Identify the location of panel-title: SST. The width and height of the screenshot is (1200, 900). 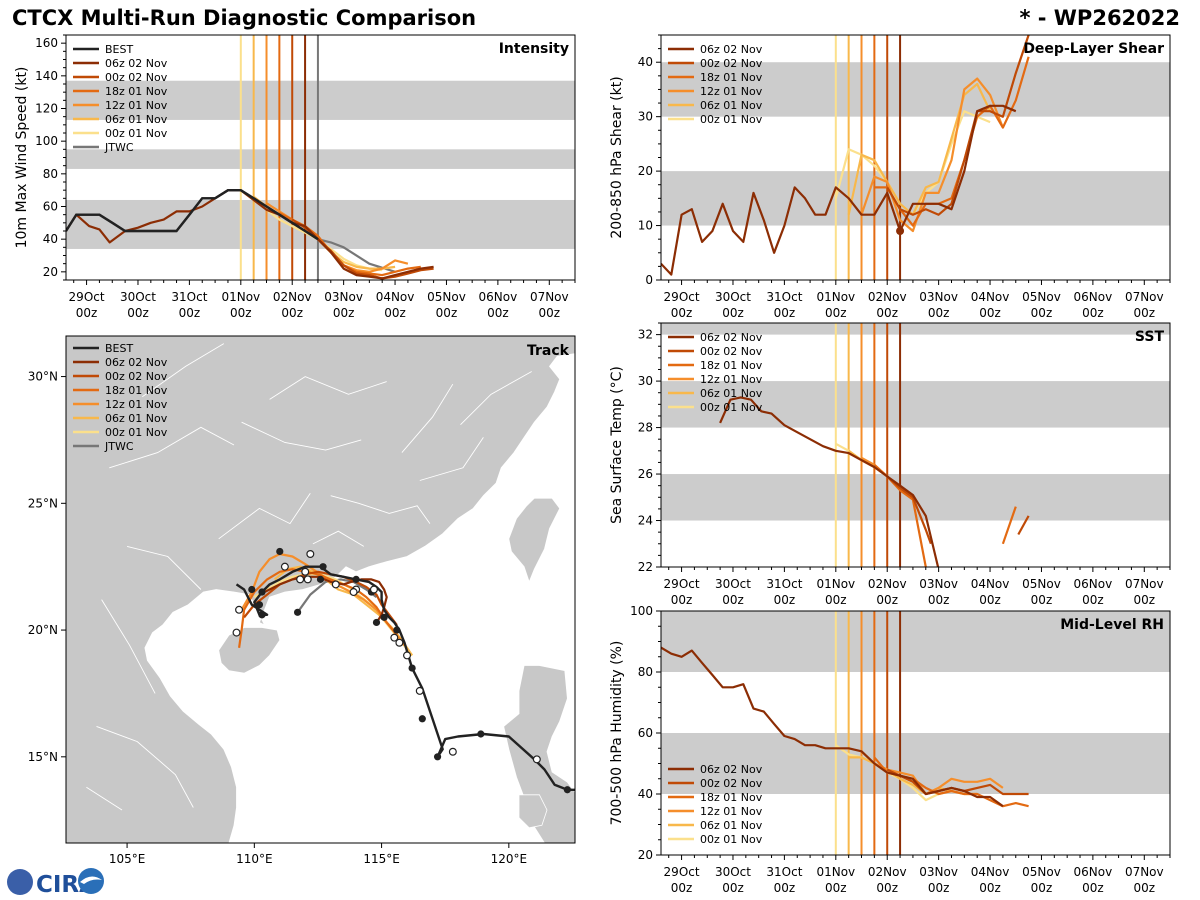
(1150, 337).